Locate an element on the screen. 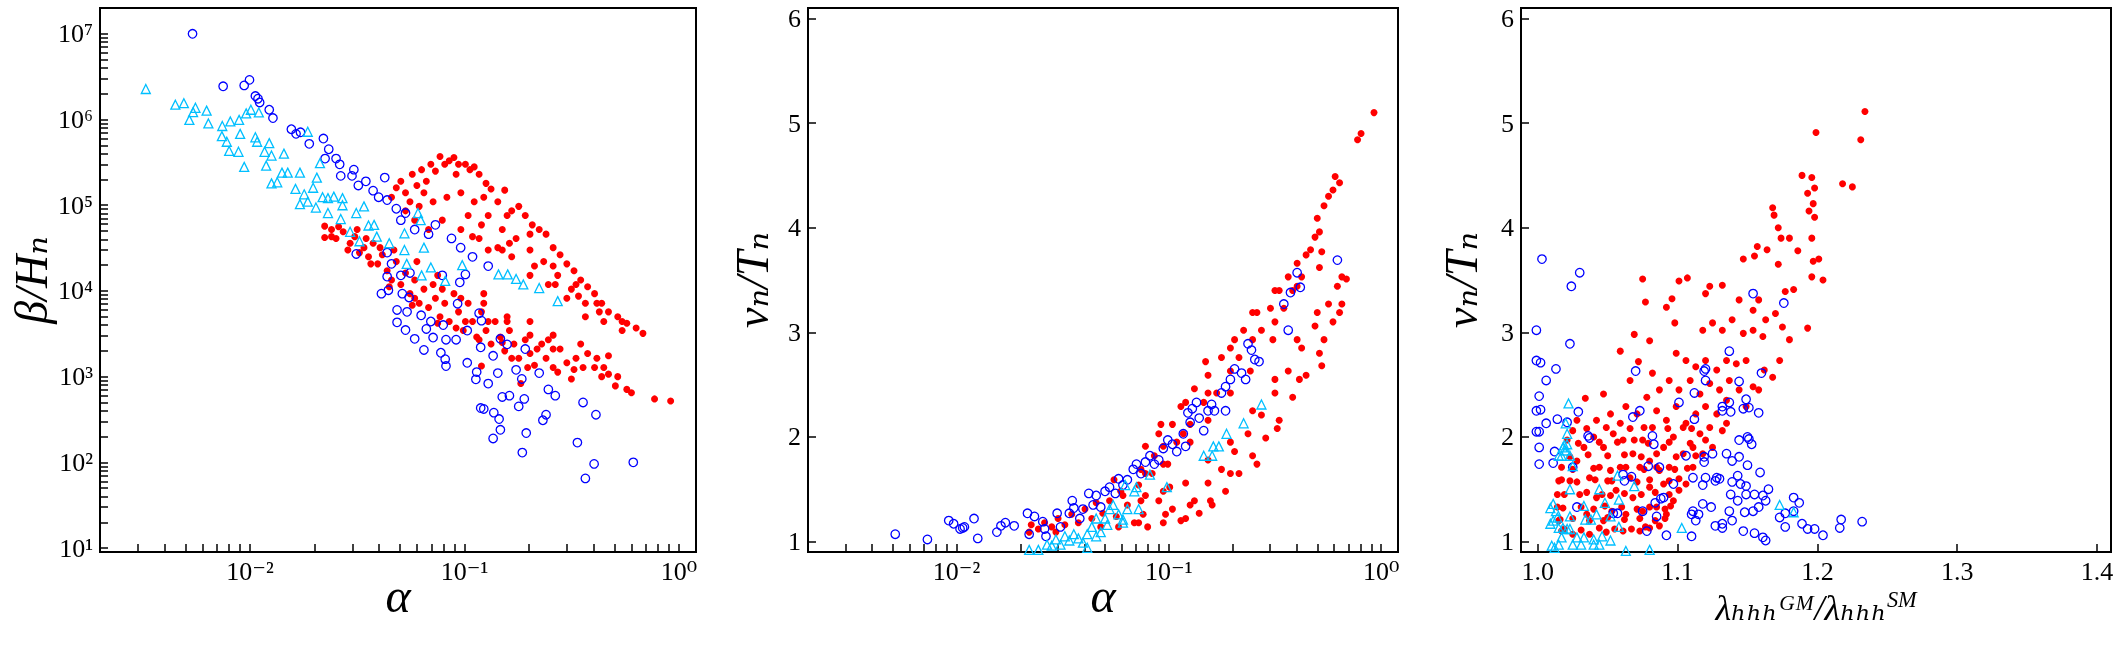 The width and height of the screenshot is (2124, 648). y-tick-label: 10⁶ is located at coordinates (75, 120).